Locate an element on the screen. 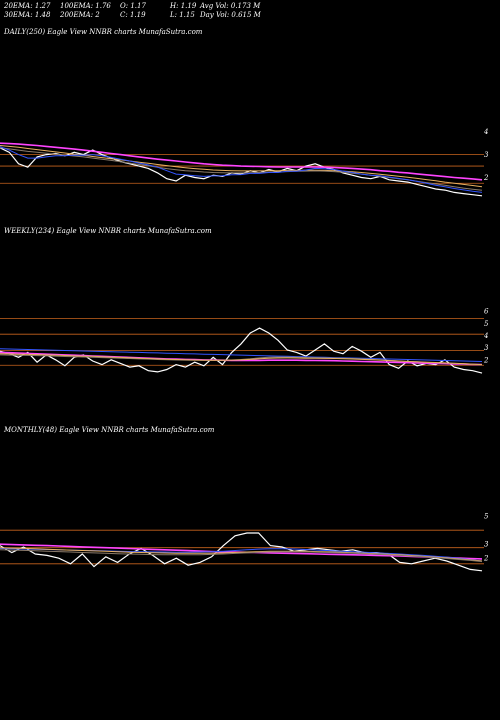 Image resolution: width=500 pixels, height=720 pixels. weekly-y-tick-2: 4 is located at coordinates (485, 336).